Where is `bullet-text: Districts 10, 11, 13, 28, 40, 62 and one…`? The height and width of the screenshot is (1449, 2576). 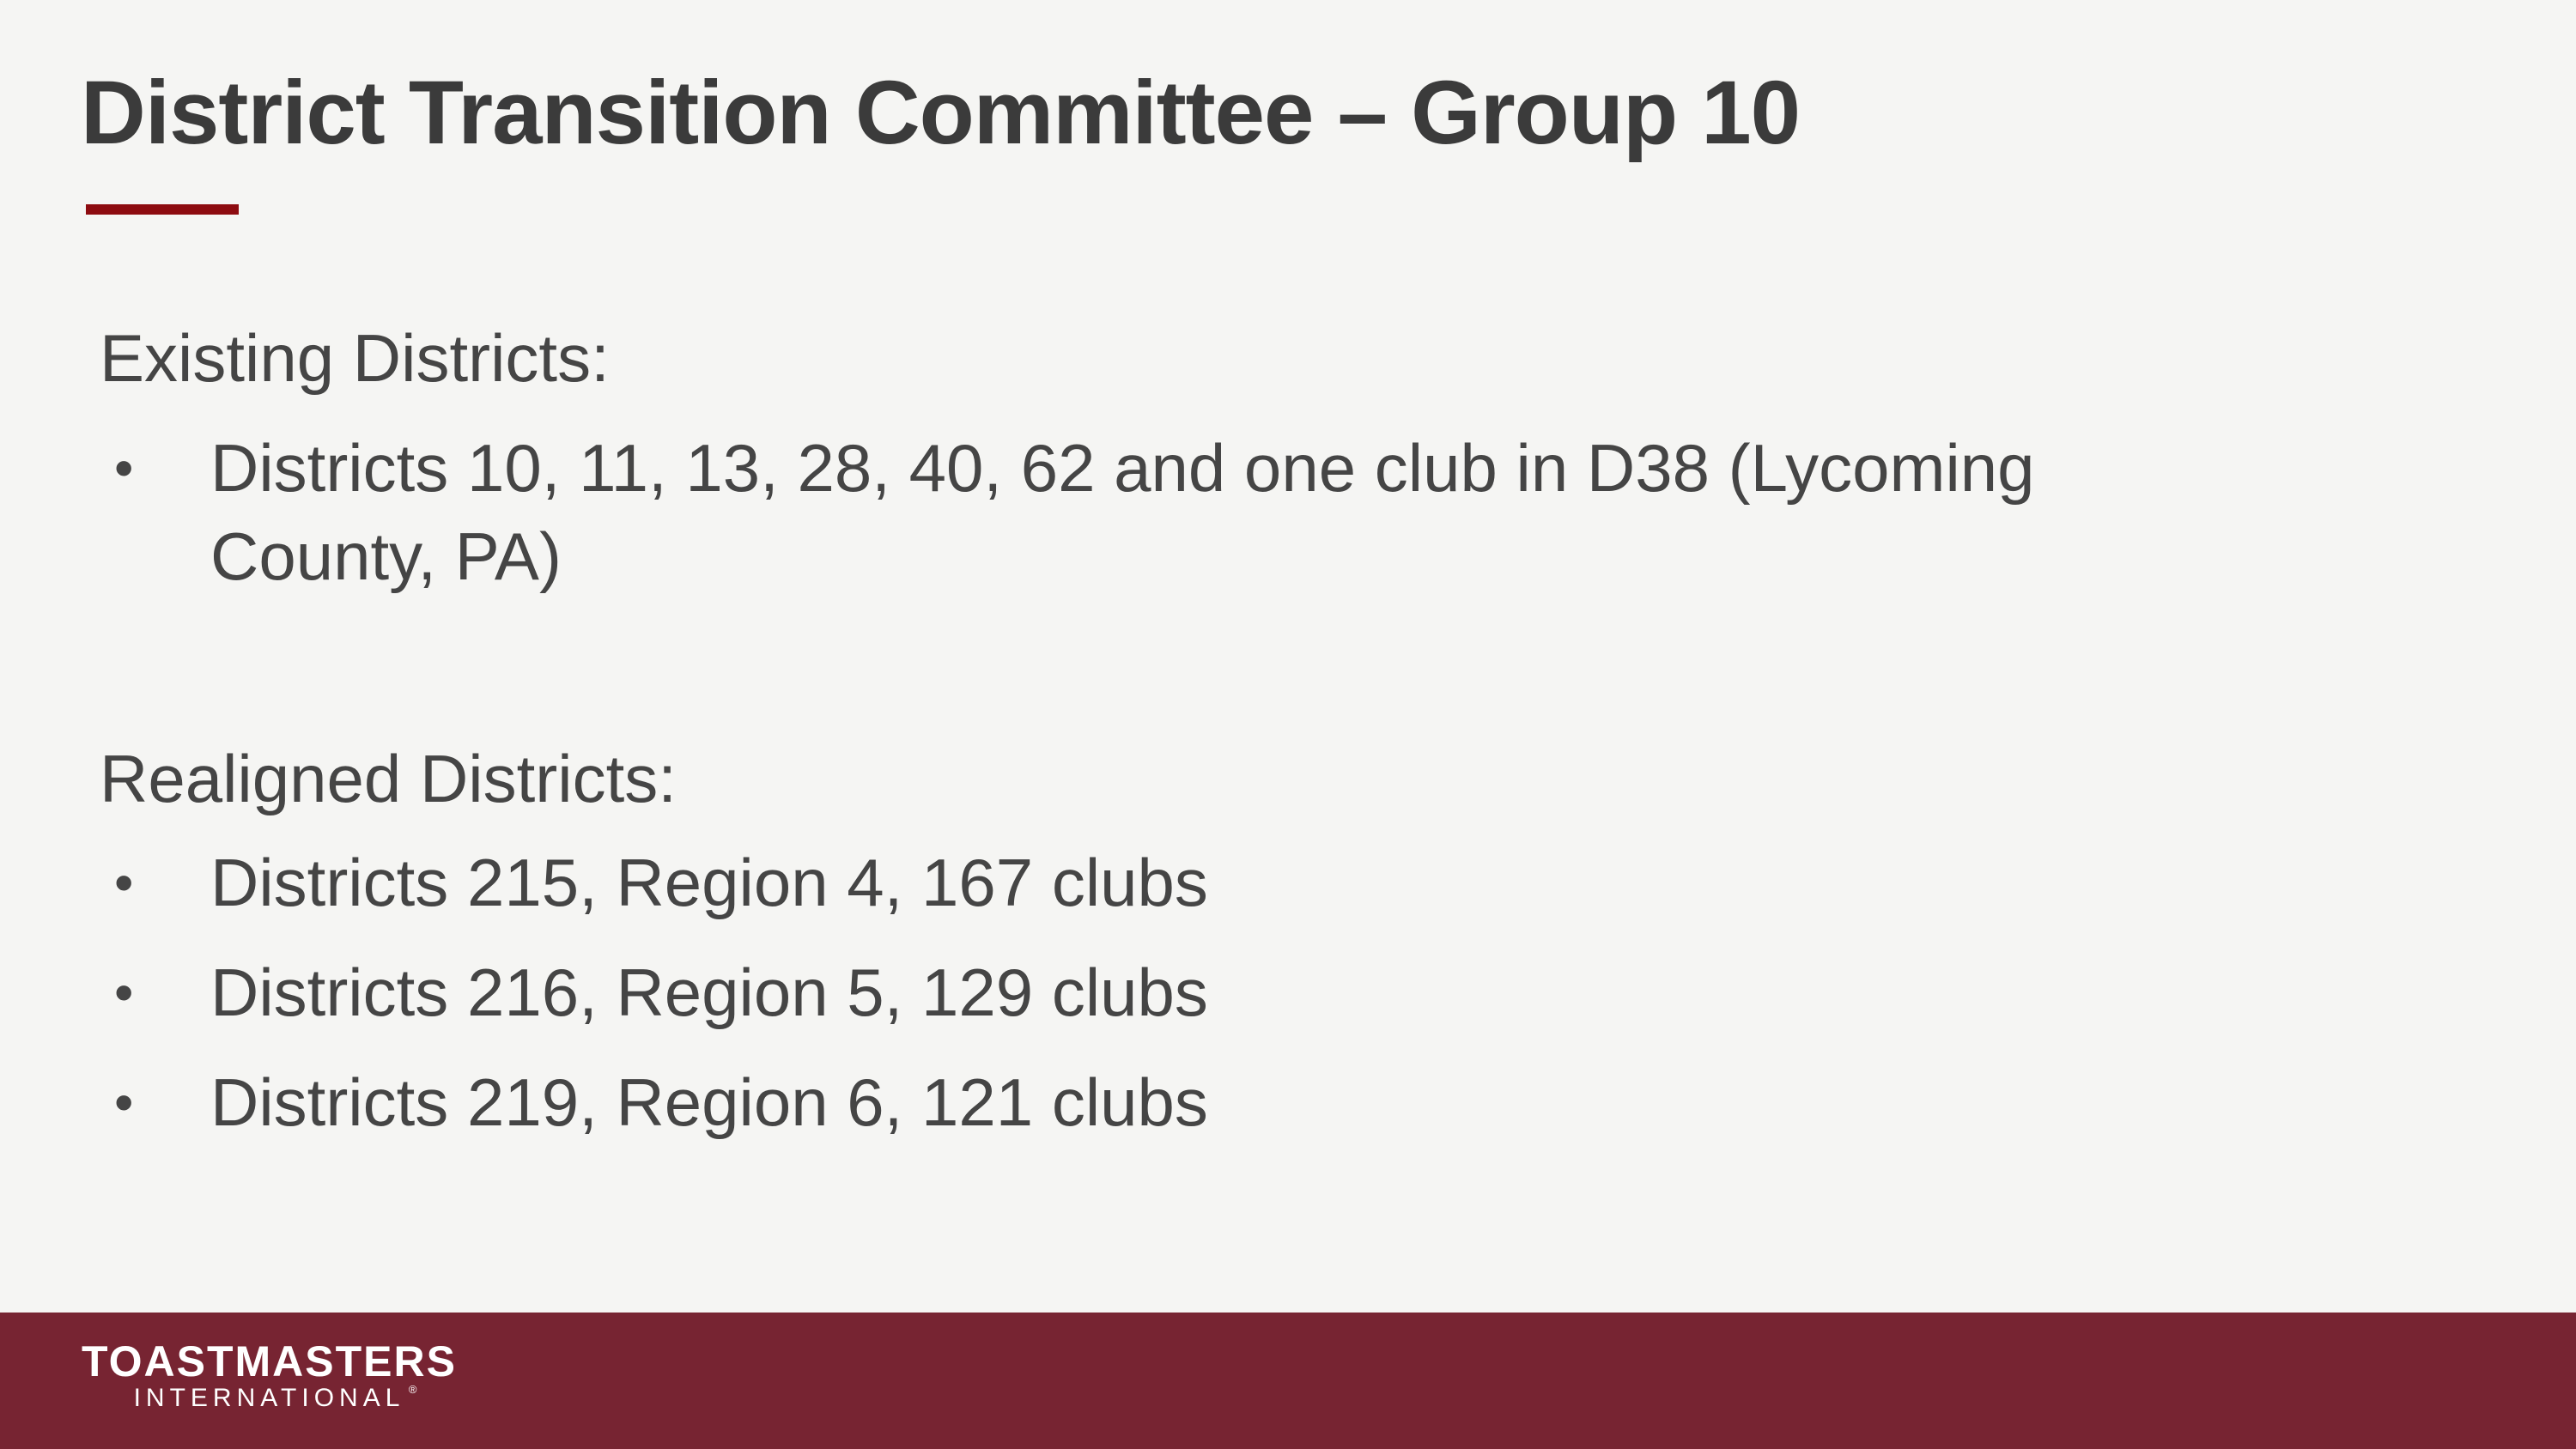 bullet-text: Districts 10, 11, 13, 28, 40, 62 and one… is located at coordinates (1122, 512).